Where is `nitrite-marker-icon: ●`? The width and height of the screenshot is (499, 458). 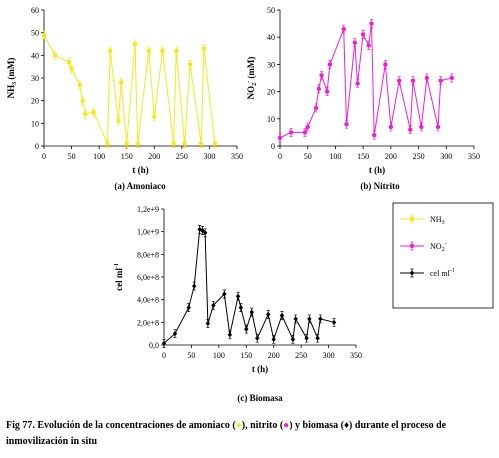
nitrite-marker-icon: ● is located at coordinates (286, 425).